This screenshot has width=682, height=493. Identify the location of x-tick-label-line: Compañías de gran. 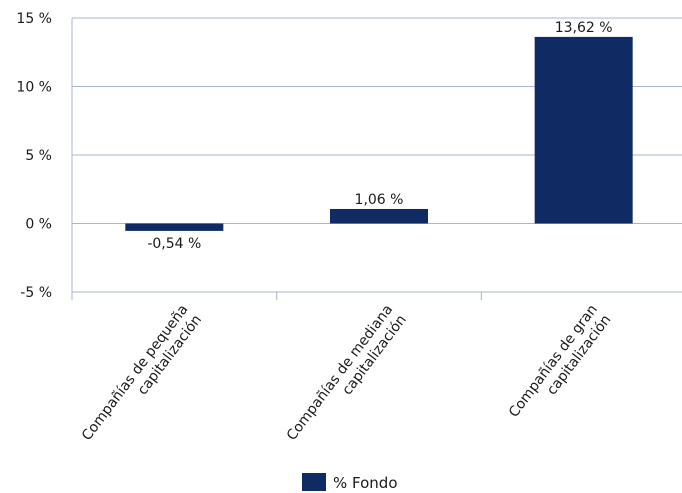
(553, 361).